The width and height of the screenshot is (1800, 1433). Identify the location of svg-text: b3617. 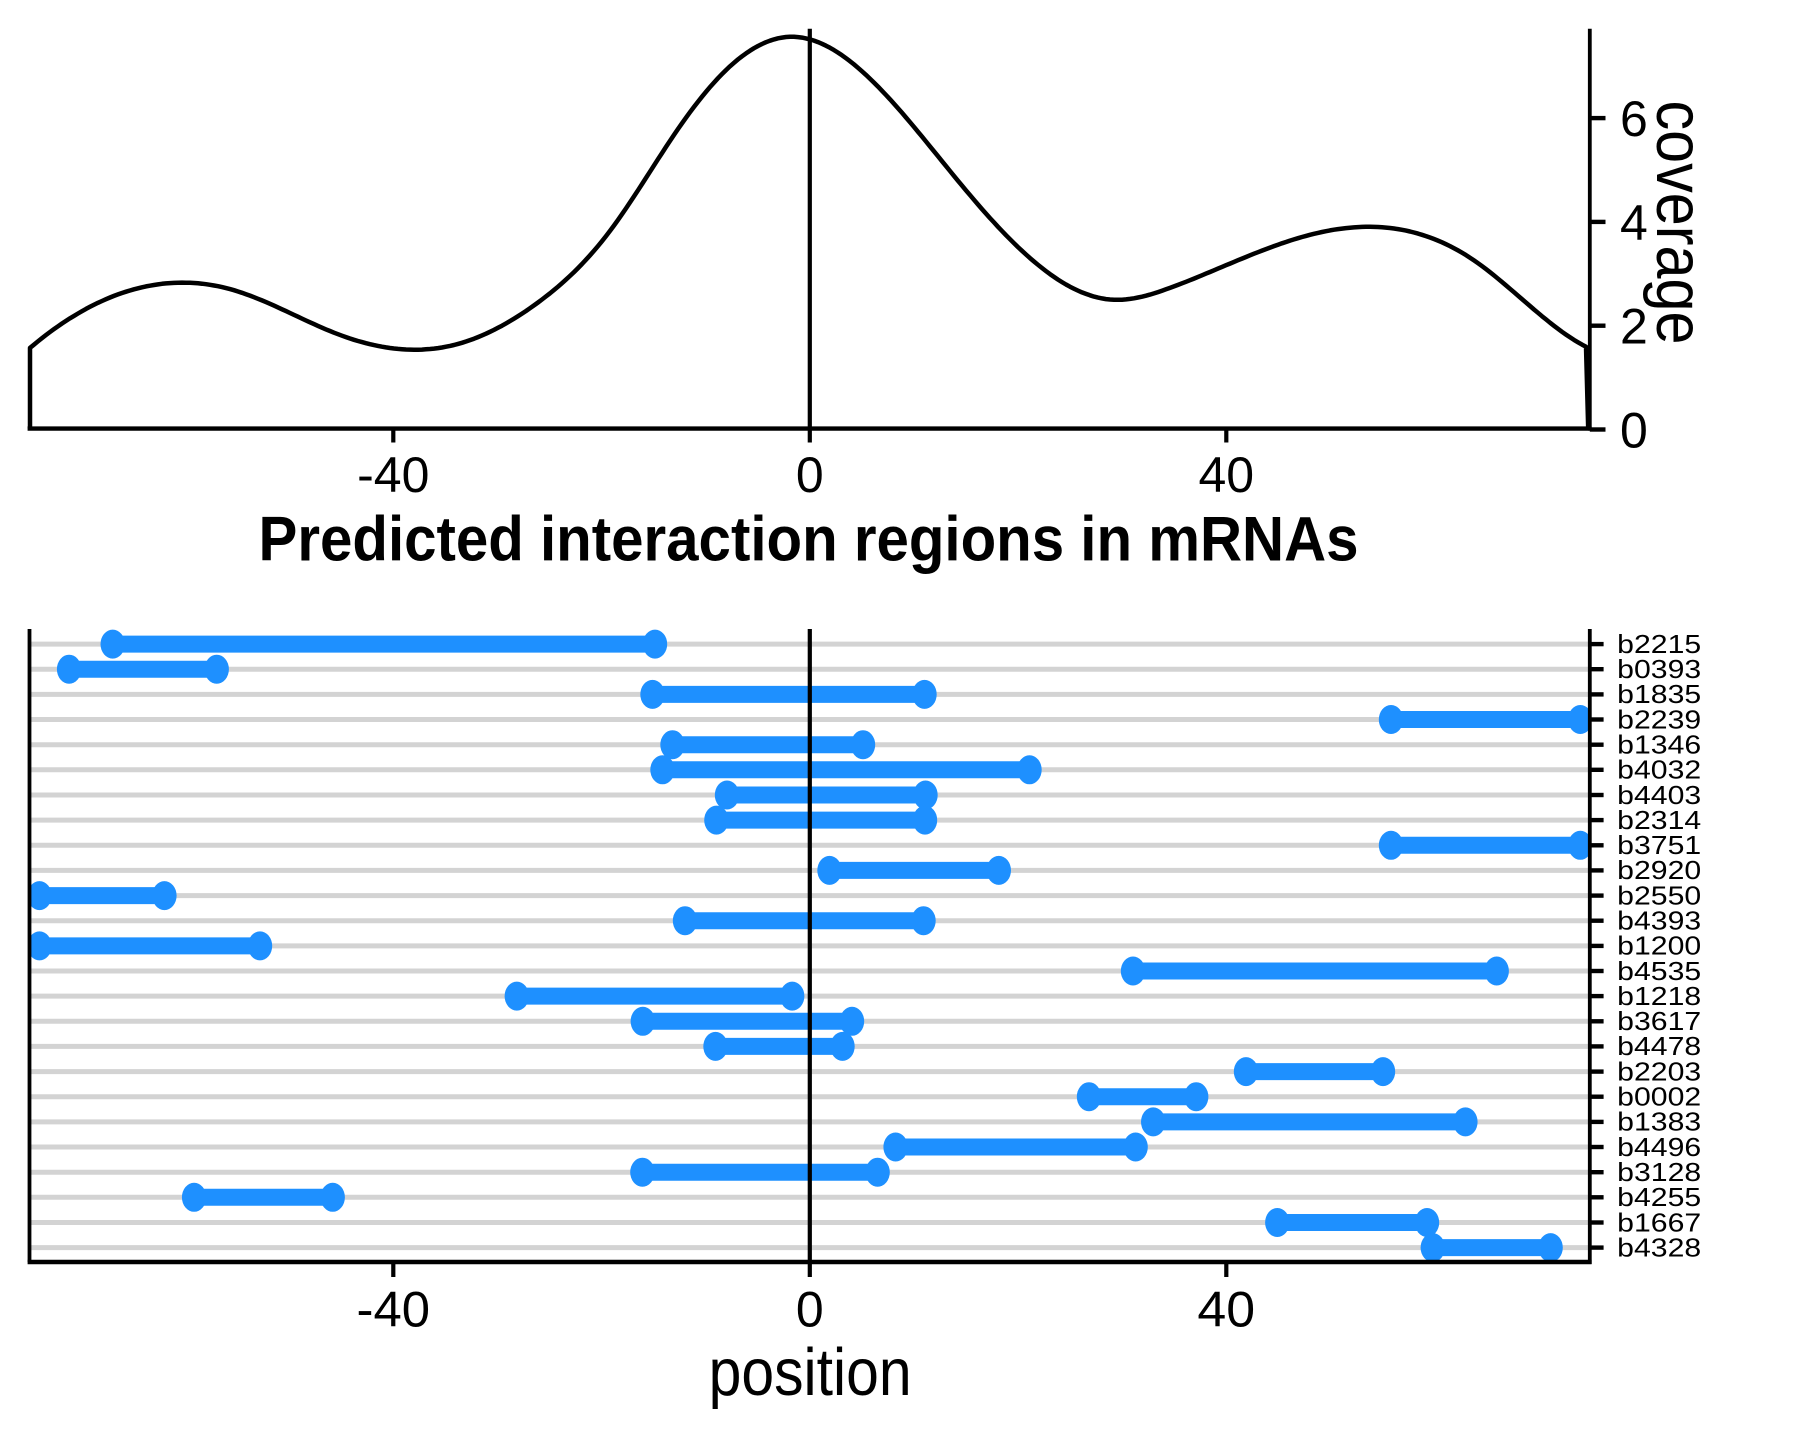
(1659, 1021).